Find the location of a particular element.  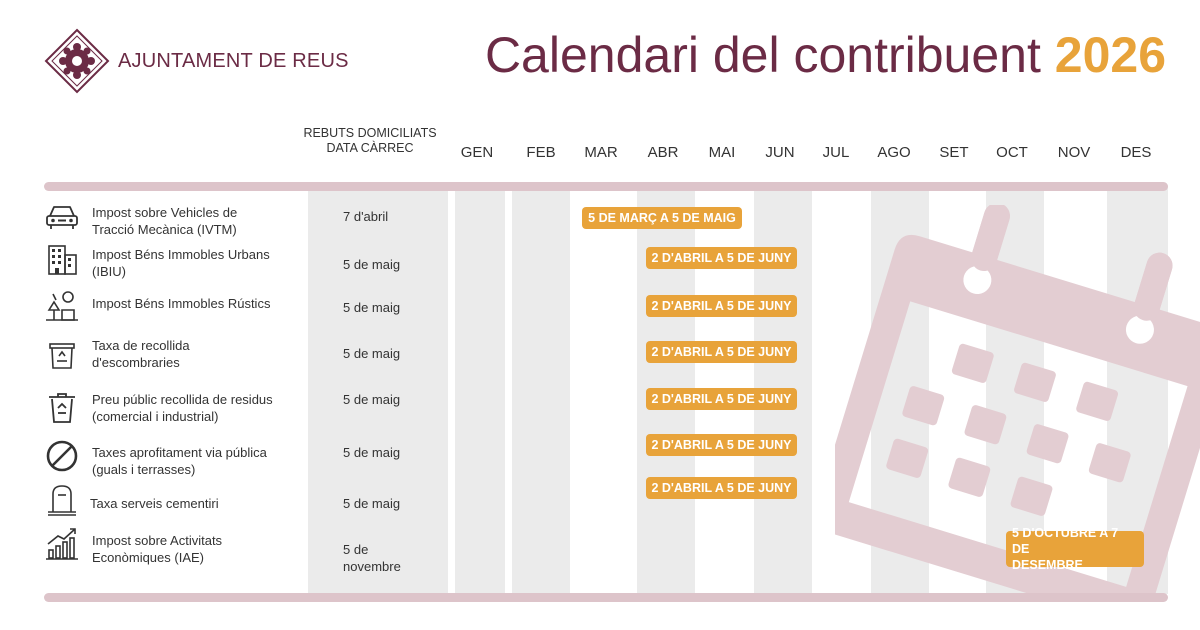

row-name-line1: Taxa de recollida is located at coordinates (141, 345).